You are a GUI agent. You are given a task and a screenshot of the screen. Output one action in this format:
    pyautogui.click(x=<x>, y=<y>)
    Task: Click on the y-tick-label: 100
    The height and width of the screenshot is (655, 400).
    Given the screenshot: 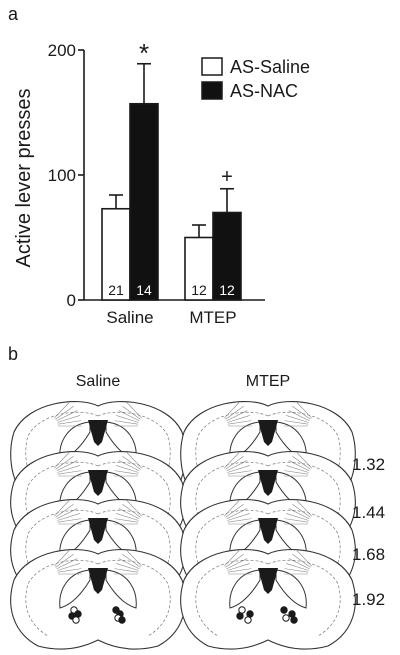 What is the action you would take?
    pyautogui.click(x=62, y=175)
    